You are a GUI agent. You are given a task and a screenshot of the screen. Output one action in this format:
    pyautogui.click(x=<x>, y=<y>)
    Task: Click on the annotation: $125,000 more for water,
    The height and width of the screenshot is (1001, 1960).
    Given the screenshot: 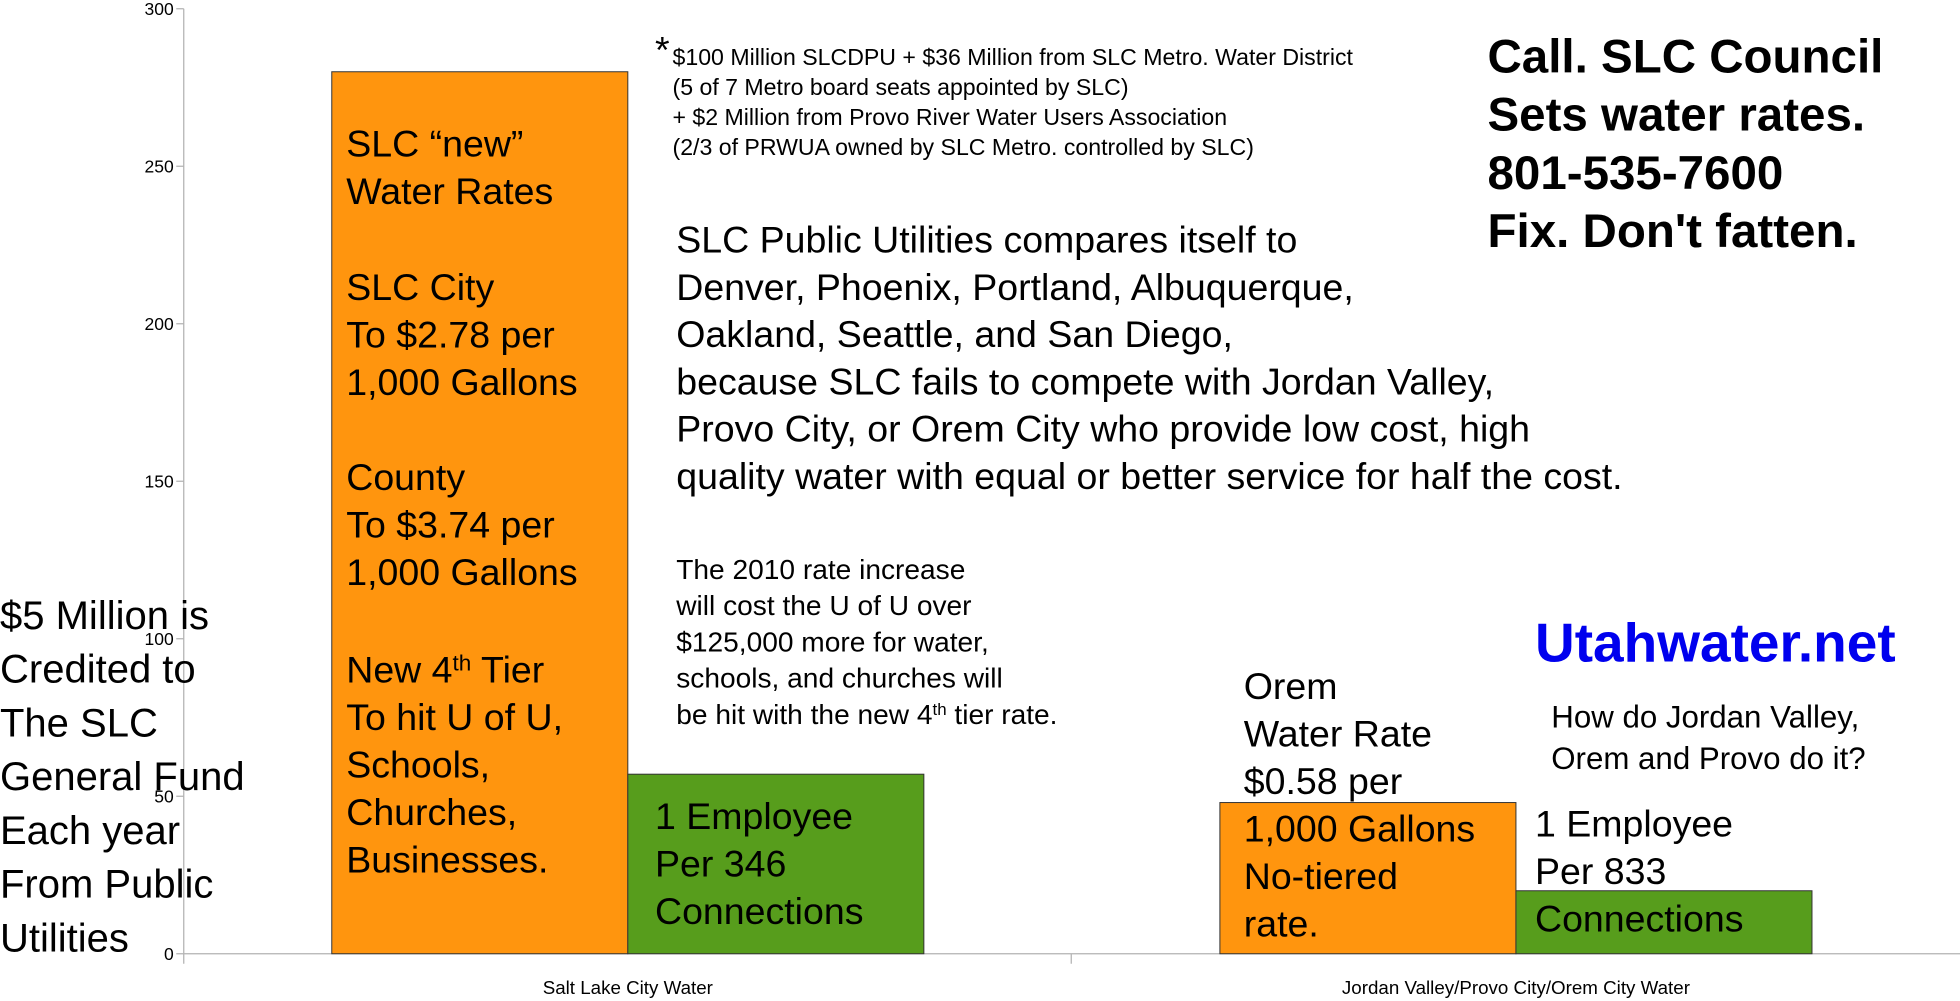 What is the action you would take?
    pyautogui.click(x=832, y=641)
    